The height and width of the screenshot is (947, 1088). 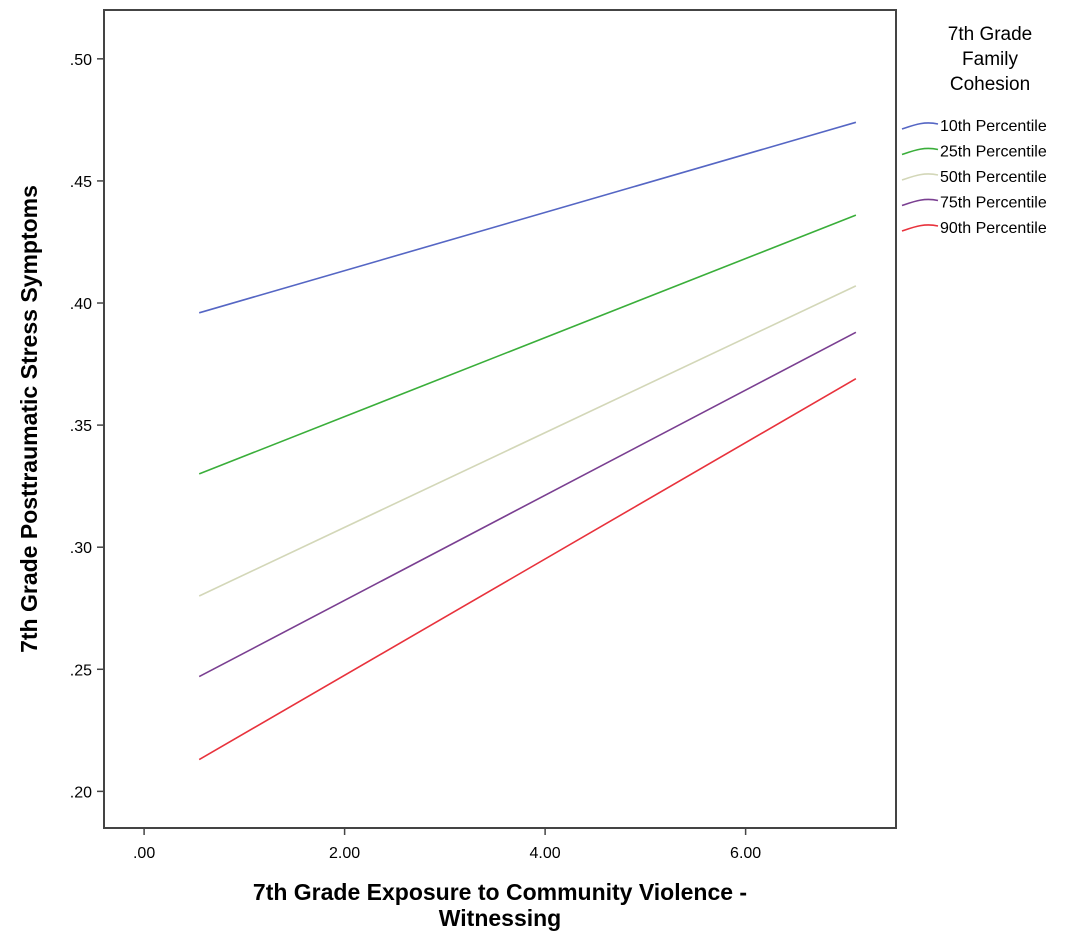 I want to click on y-tick-label: .20, so click(x=81, y=792).